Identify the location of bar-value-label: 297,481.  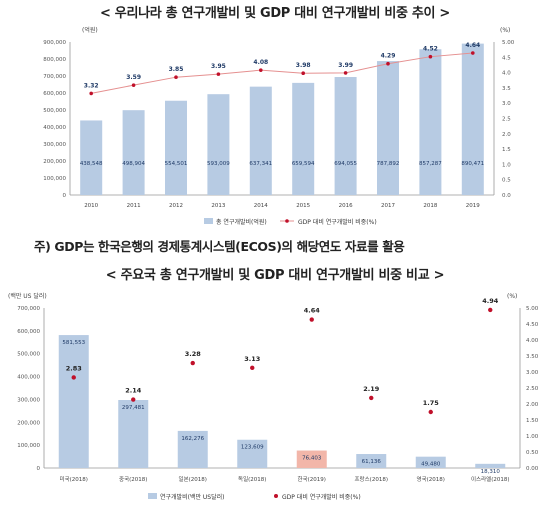
(133, 408).